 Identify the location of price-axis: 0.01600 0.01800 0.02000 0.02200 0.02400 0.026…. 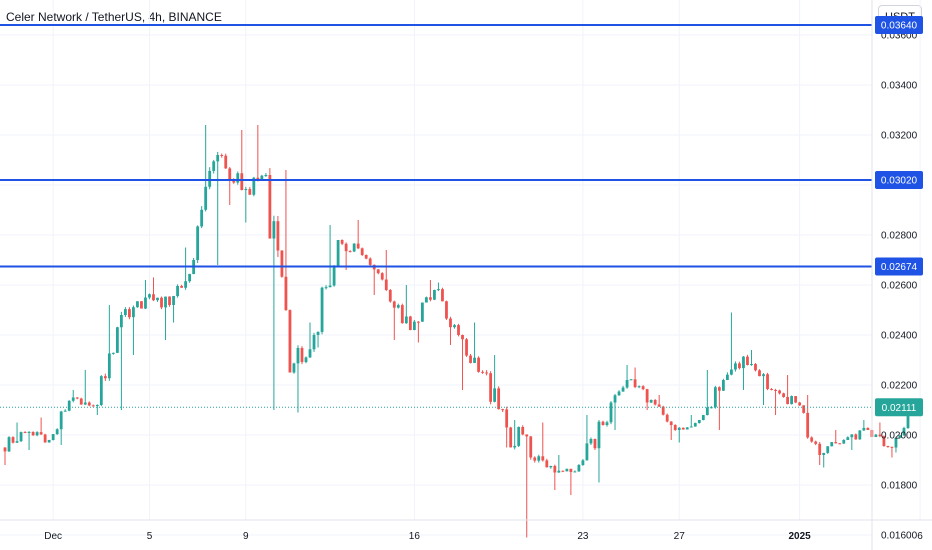
(899, 286).